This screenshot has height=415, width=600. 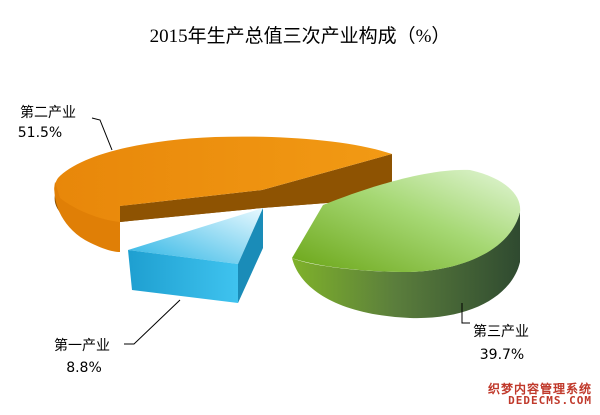 What do you see at coordinates (550, 400) in the screenshot?
I see `watermark-line-2: DEDECMS.COM` at bounding box center [550, 400].